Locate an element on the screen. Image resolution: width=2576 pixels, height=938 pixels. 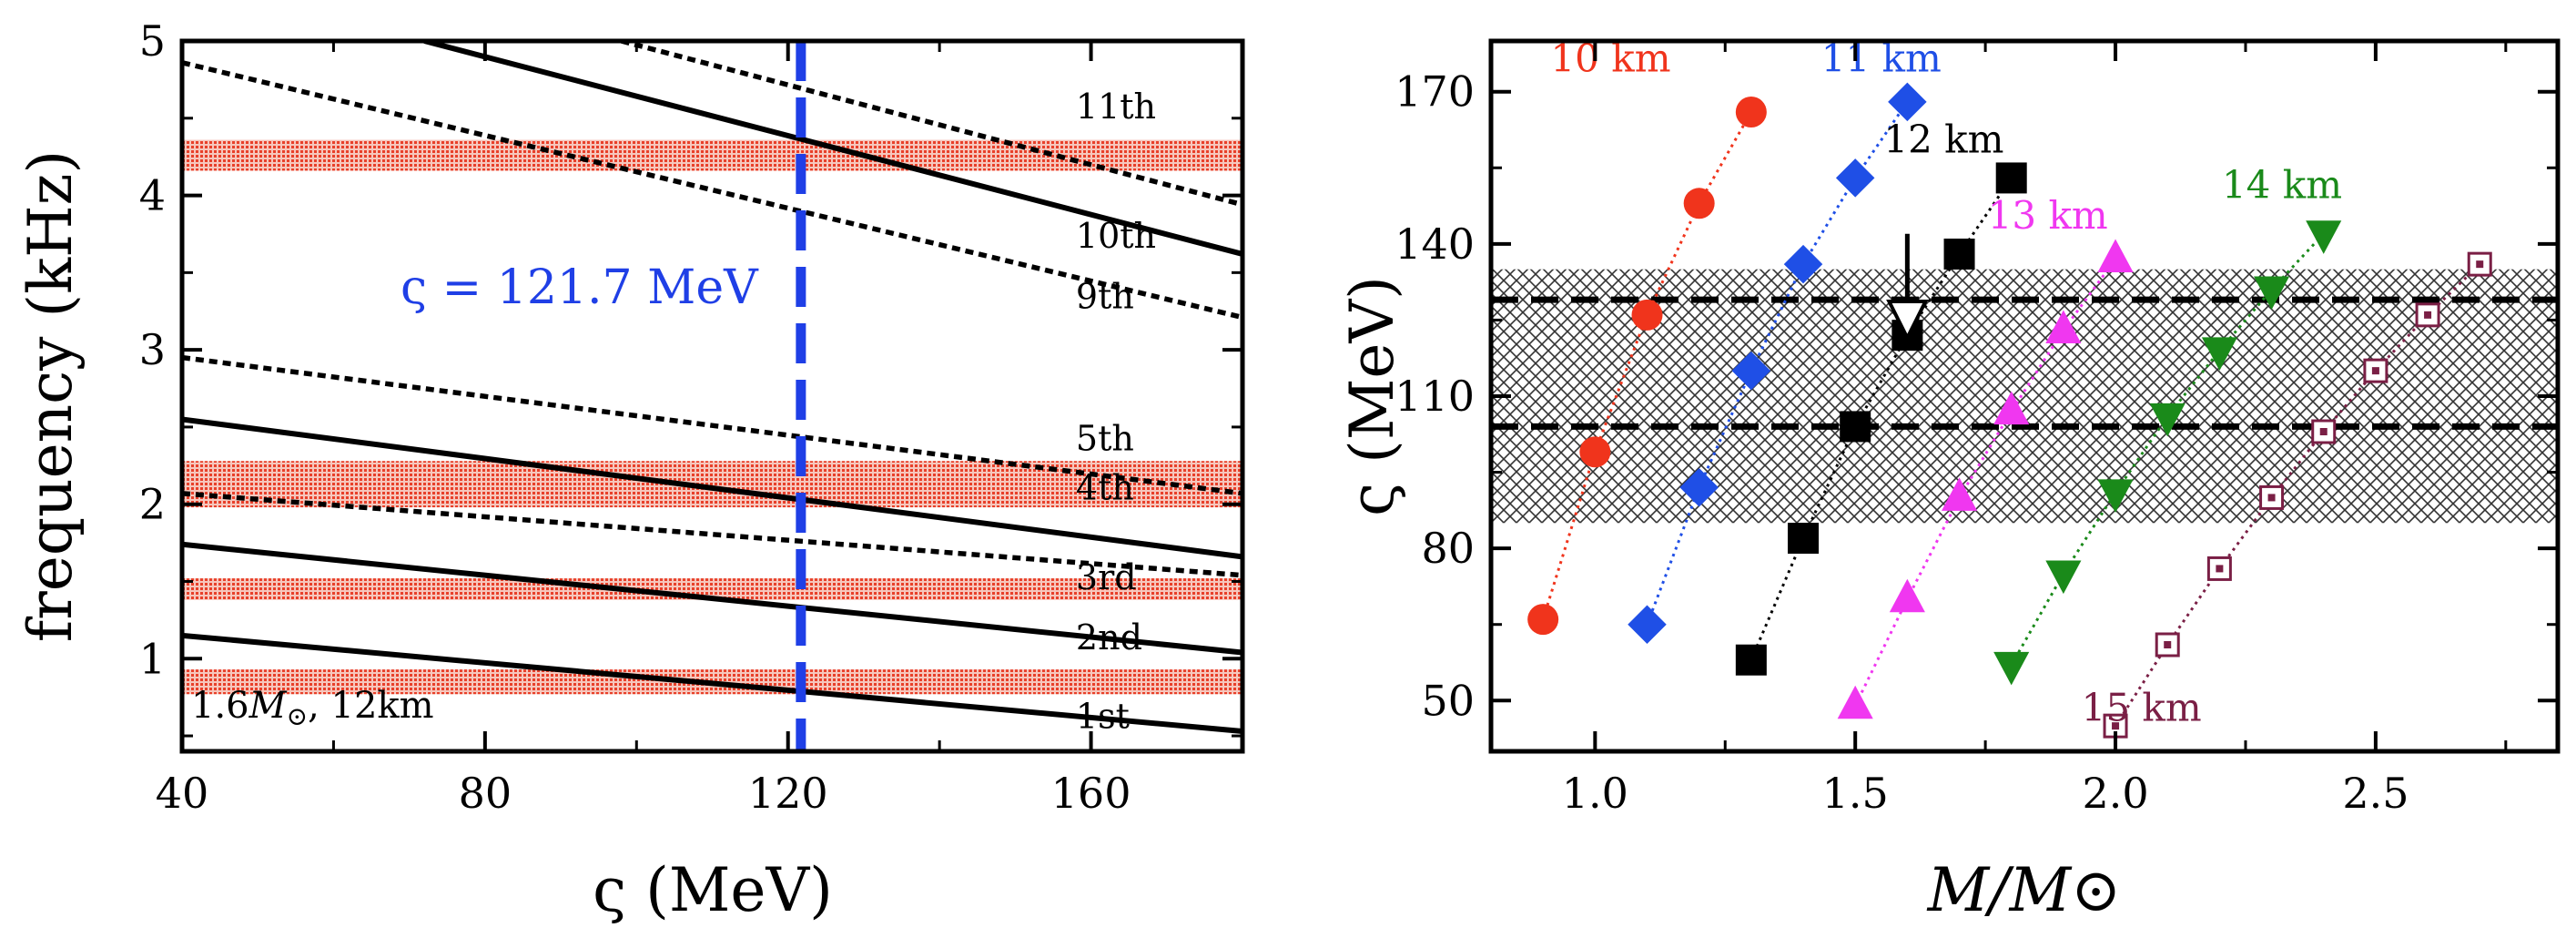
harmonic-label-3rd: 3rd is located at coordinates (1106, 577).